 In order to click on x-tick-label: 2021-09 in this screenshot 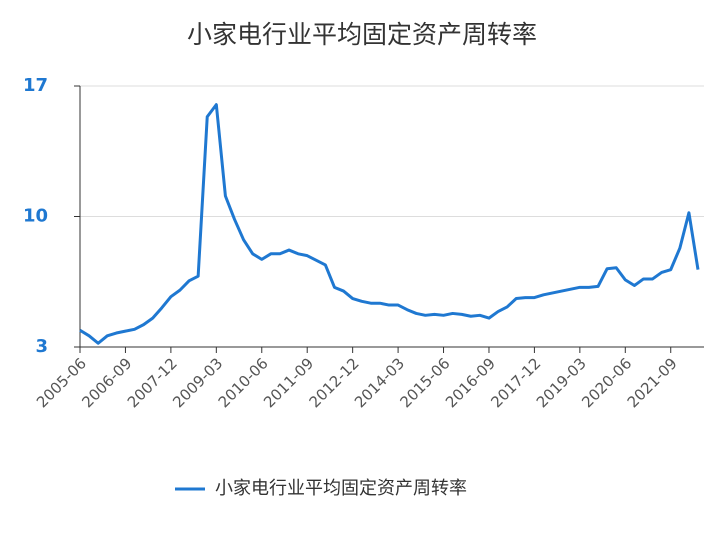, I will do `click(652, 382)`.